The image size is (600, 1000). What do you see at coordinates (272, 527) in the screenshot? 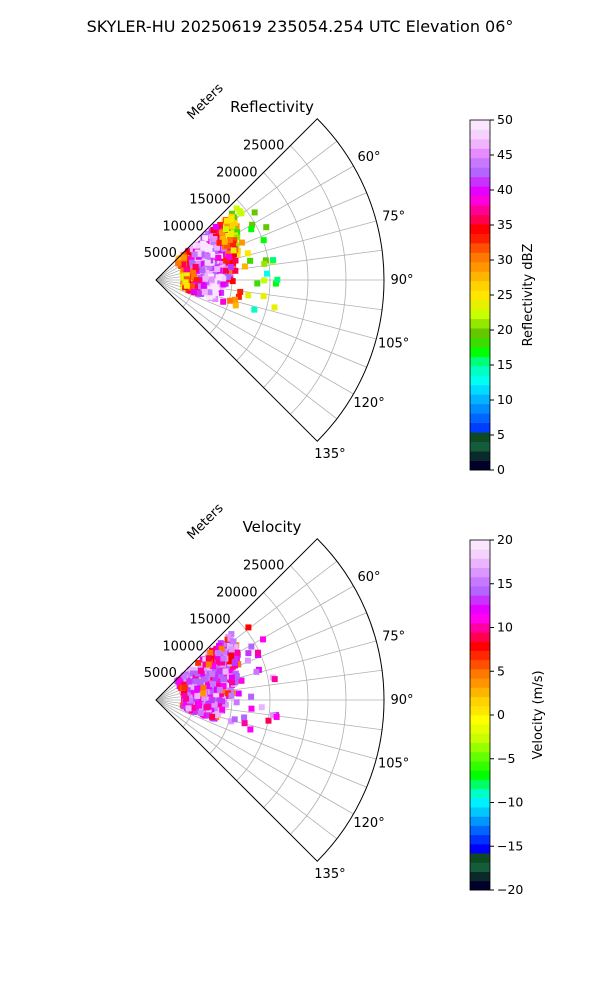
I see `velocity-panel-title: Velocity` at bounding box center [272, 527].